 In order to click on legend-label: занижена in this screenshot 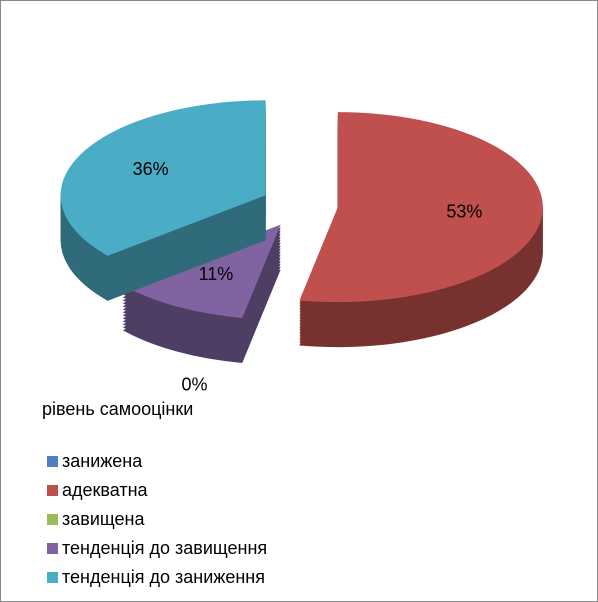, I will do `click(102, 461)`.